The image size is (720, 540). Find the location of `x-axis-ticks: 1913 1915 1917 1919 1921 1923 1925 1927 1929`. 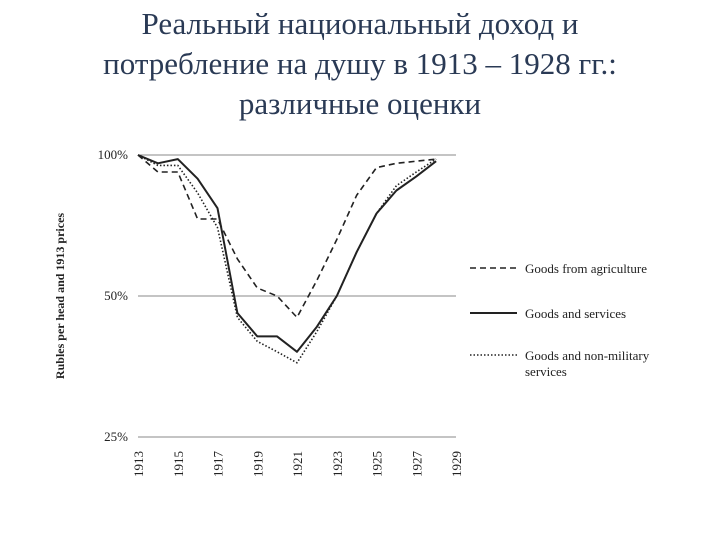

x-axis-ticks: 1913 1915 1917 1919 1921 1923 1925 1927 1929 is located at coordinates (297, 464).